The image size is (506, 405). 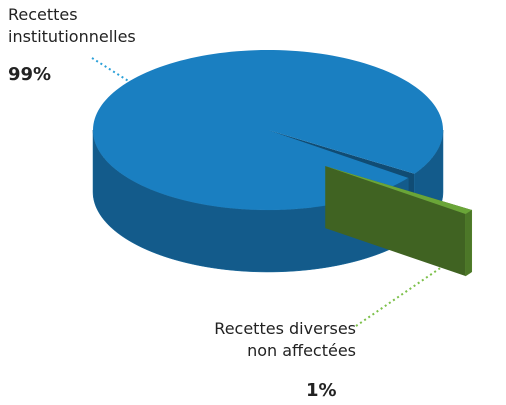 I want to click on slice-side, so click(x=469, y=243).